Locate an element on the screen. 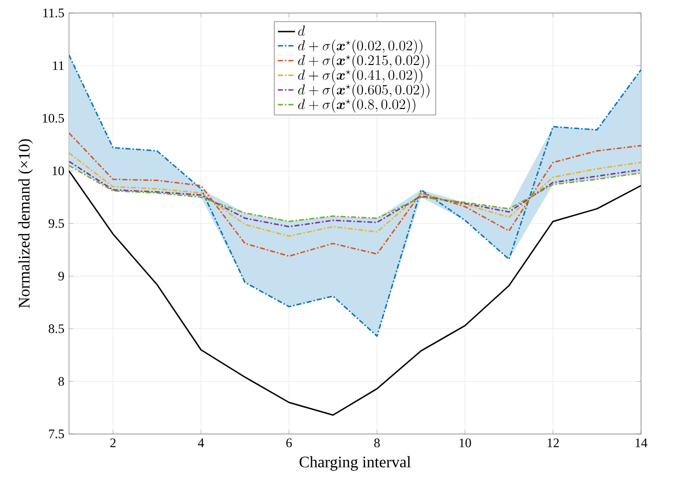 The width and height of the screenshot is (677, 499). y-tick-label: 7.5 is located at coordinates (56, 434).